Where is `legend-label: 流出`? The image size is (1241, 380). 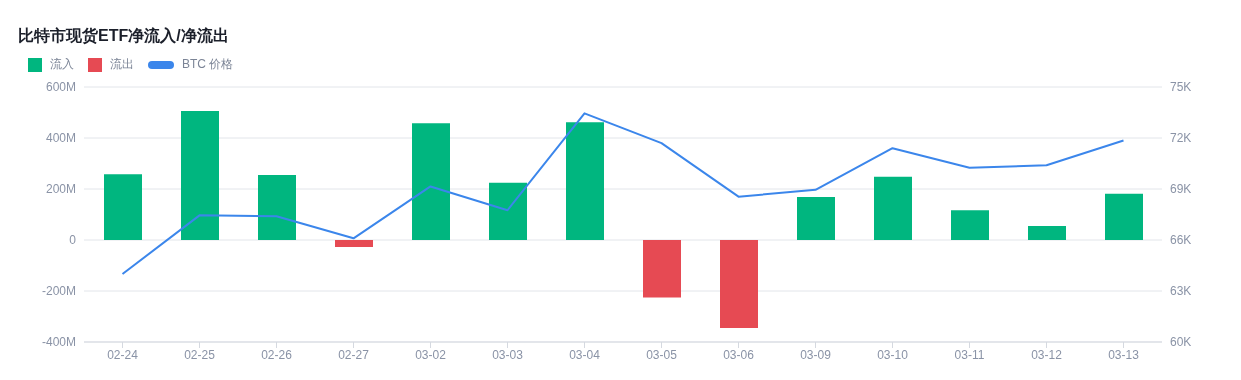 legend-label: 流出 is located at coordinates (121, 64).